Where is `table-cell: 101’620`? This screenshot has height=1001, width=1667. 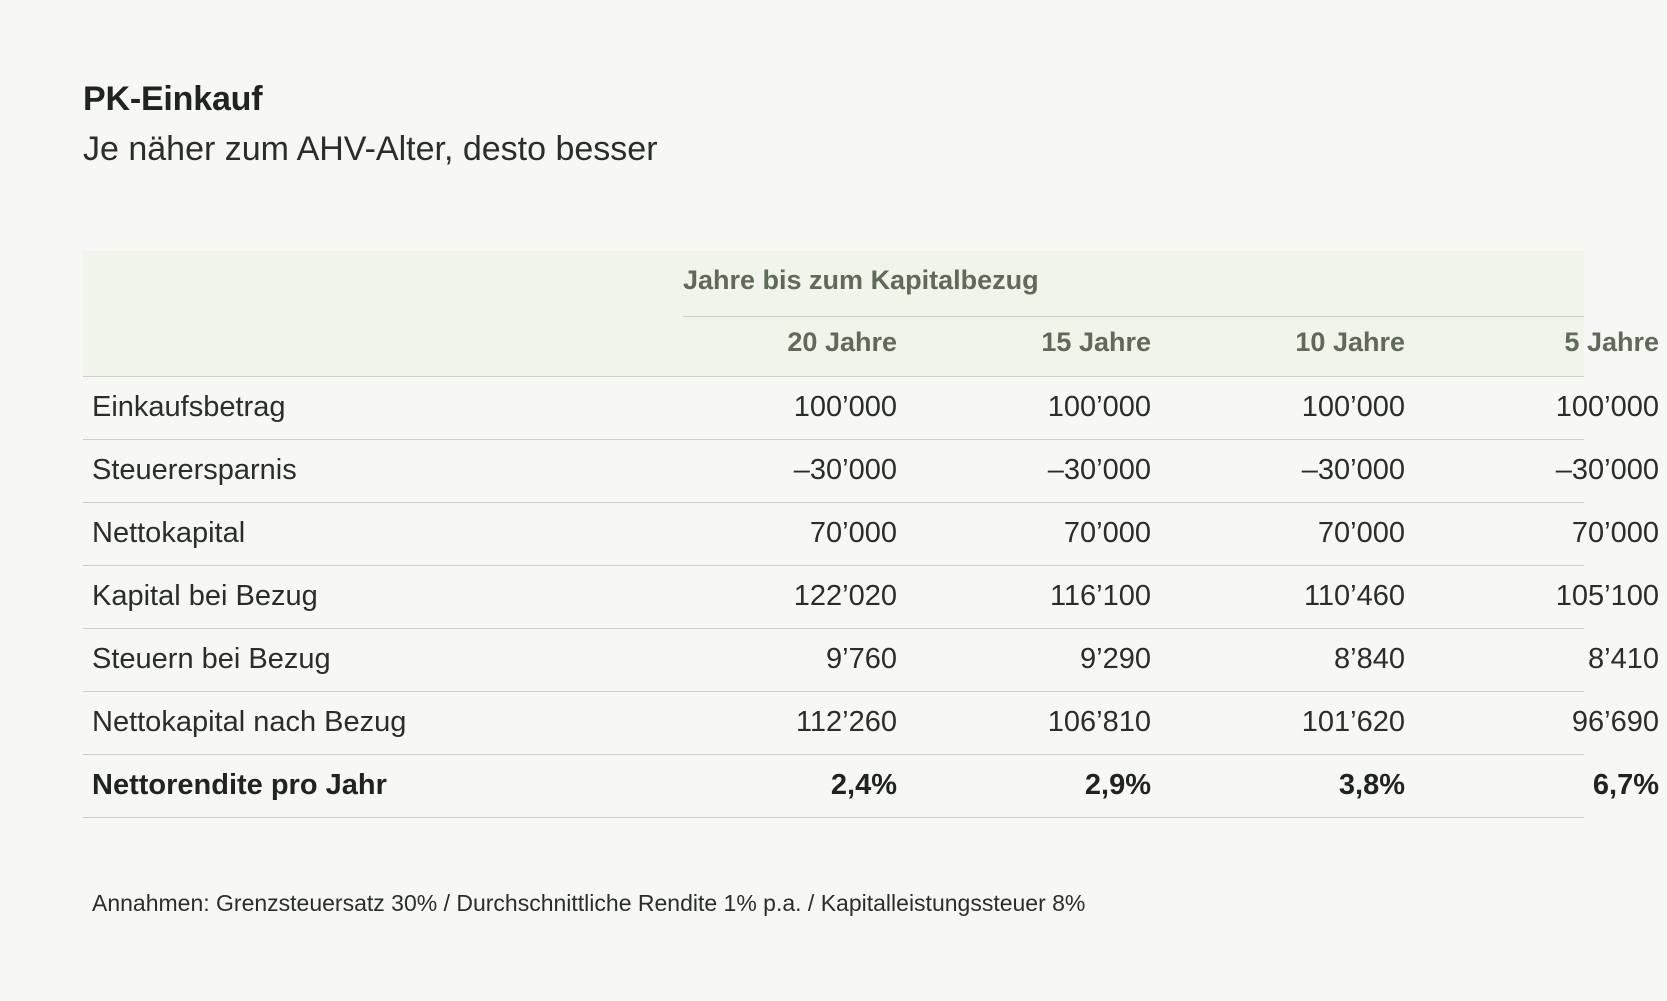 table-cell: 101’620 is located at coordinates (1353, 722).